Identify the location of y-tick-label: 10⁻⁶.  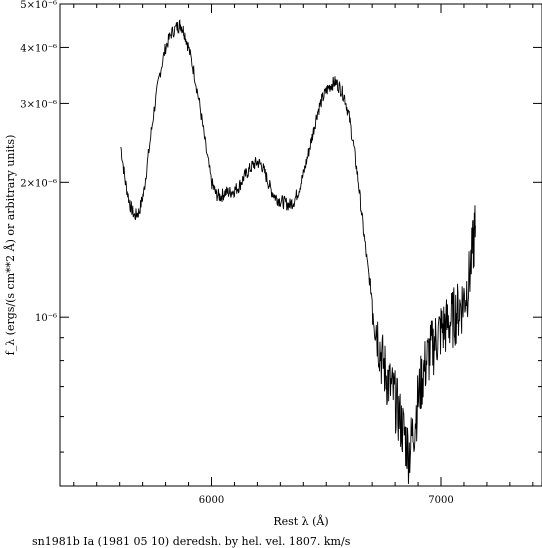
(46, 318).